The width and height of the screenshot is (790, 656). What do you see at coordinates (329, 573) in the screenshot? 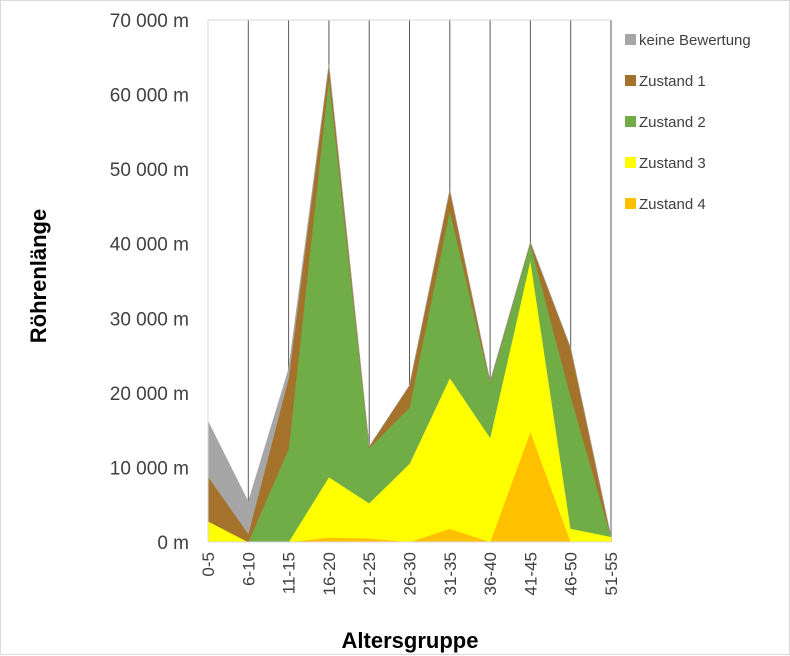
I see `x-tick-label: 16-20` at bounding box center [329, 573].